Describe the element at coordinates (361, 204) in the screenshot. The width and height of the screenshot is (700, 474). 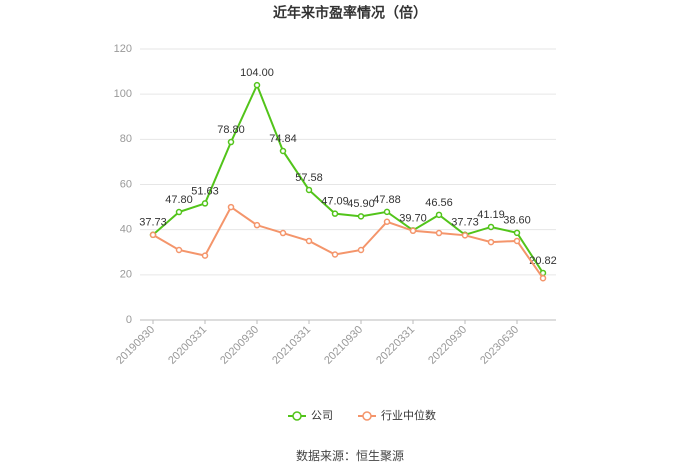
I see `data-label: 45.90` at that location.